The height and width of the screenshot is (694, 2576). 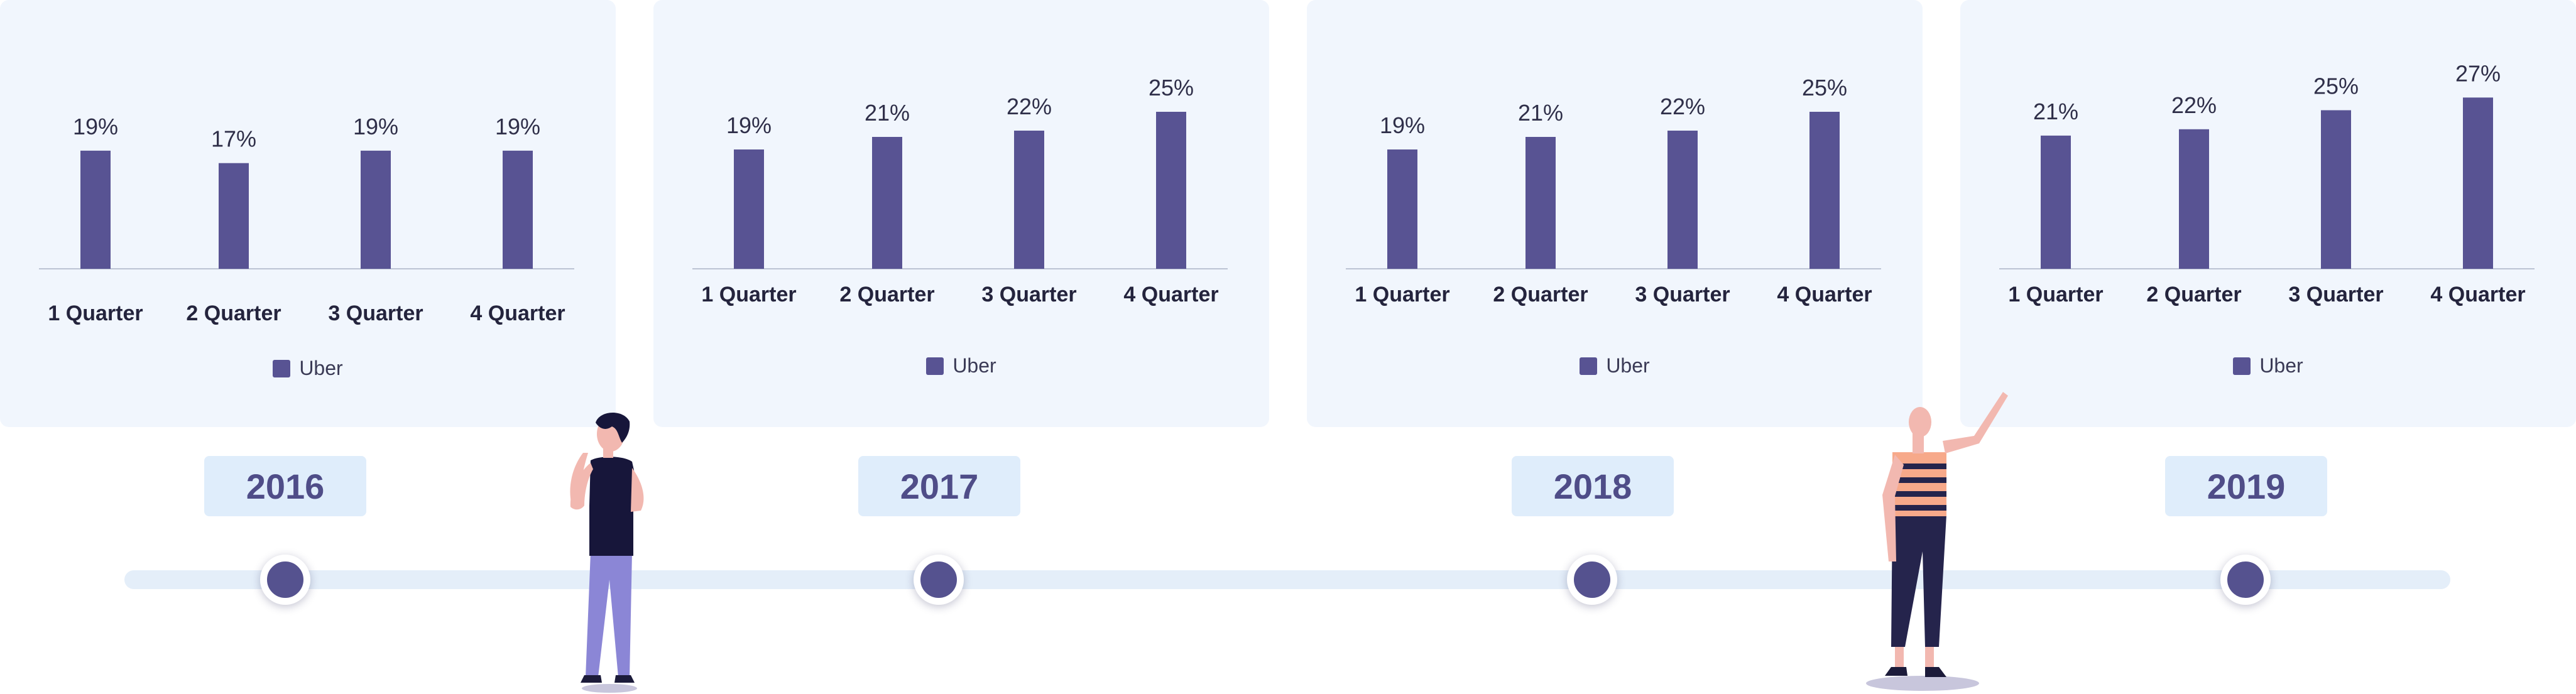 What do you see at coordinates (285, 580) in the screenshot?
I see `timeline-marker-2016` at bounding box center [285, 580].